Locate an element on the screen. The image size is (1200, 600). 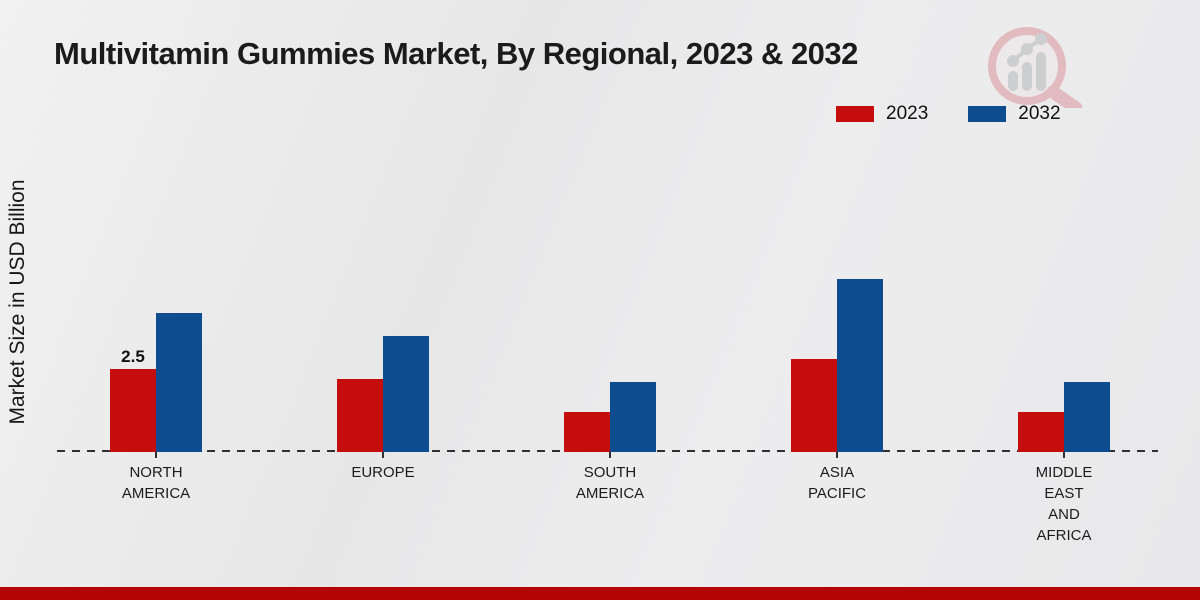
legend-swatch-2032 is located at coordinates (987, 114).